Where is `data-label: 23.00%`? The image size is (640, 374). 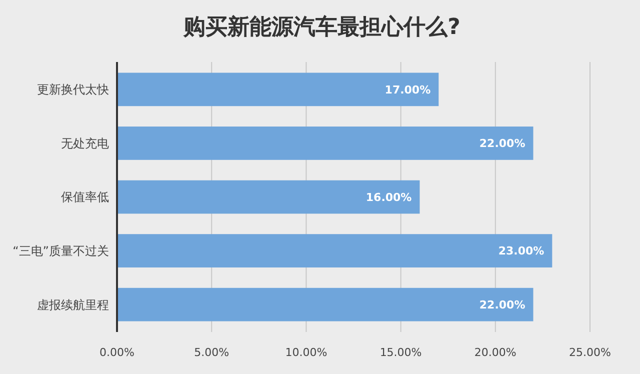
data-label: 23.00% is located at coordinates (521, 251).